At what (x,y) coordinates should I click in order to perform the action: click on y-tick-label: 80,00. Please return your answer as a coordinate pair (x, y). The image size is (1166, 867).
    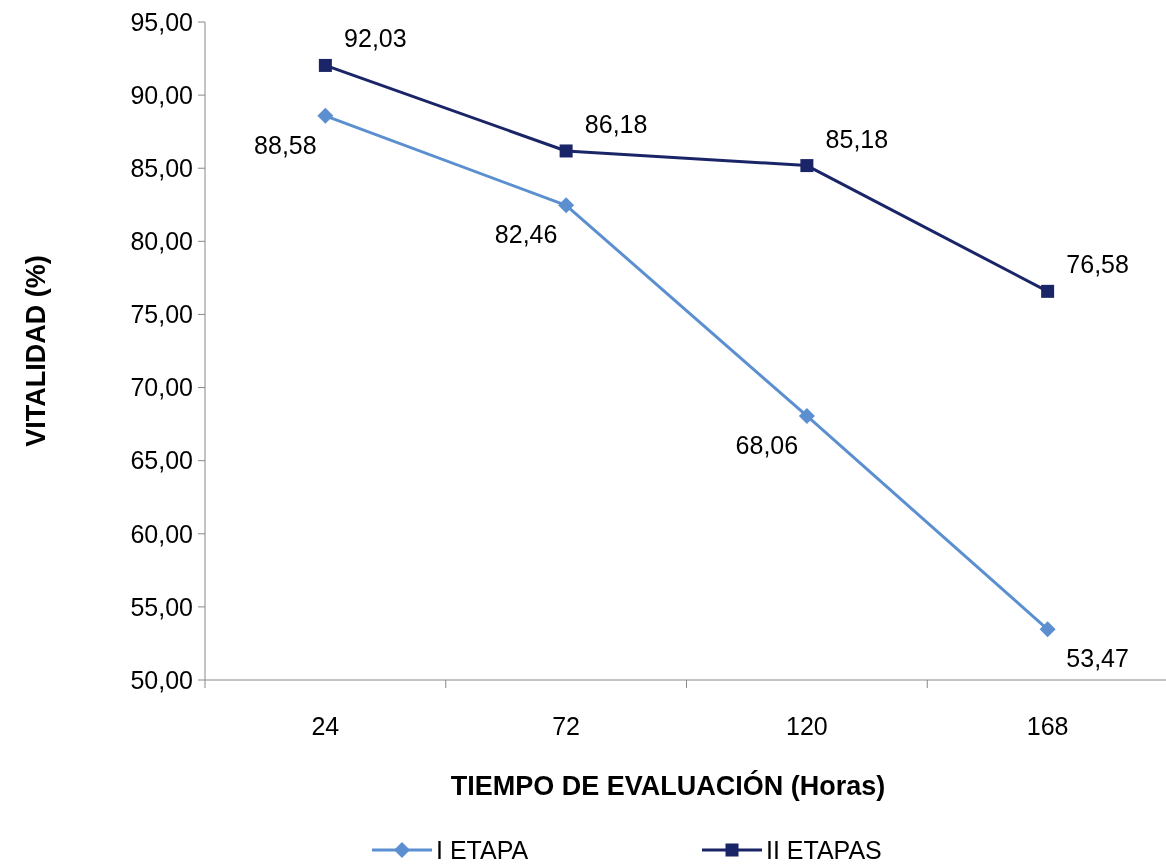
    Looking at the image, I should click on (161, 241).